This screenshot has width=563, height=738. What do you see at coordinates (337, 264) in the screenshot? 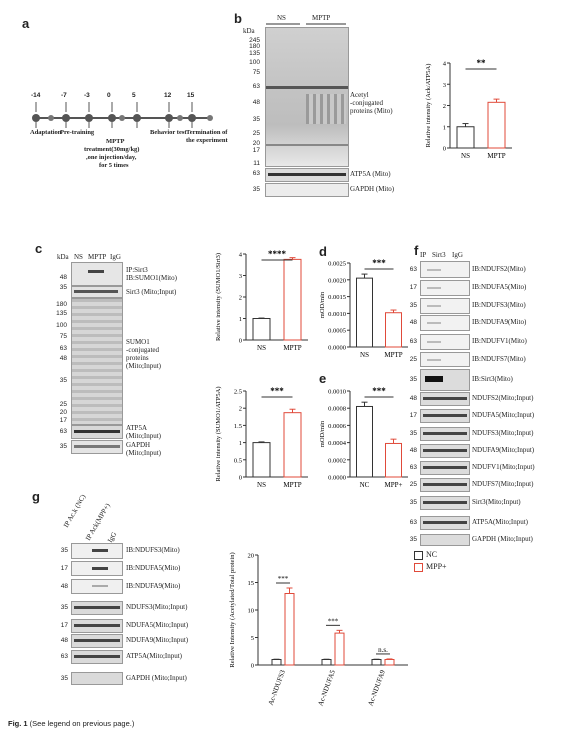
I see `y-tick-label: 0.0025` at bounding box center [337, 264].